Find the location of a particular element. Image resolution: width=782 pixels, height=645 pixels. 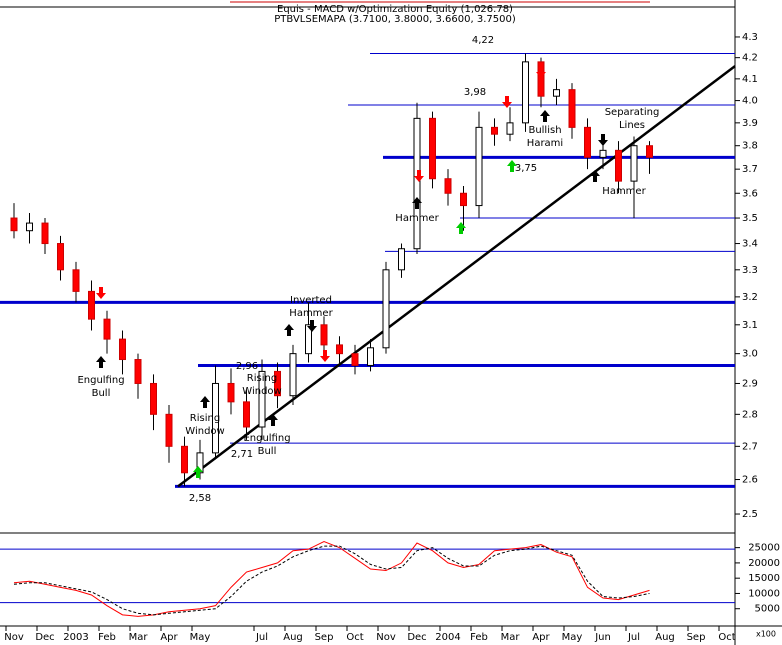

y-tick-label: 4.3 is located at coordinates (750, 37).